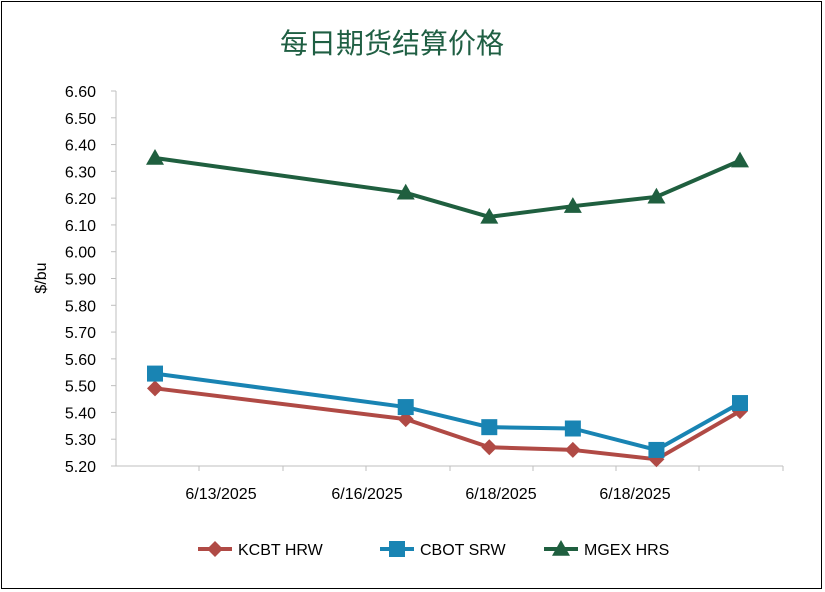 This screenshot has width=825, height=592. Describe the element at coordinates (80, 440) in the screenshot. I see `y-tick-label: 5.30` at that location.